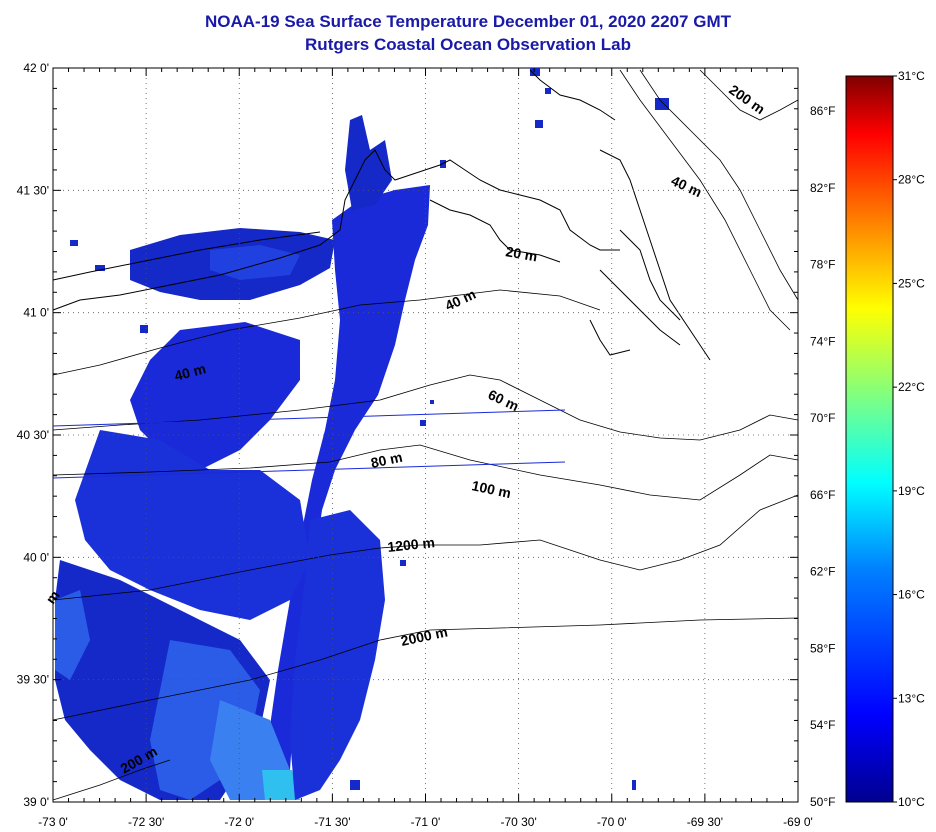 This screenshot has height=832, width=936. What do you see at coordinates (911, 283) in the screenshot?
I see `celsius-label: 25°C` at bounding box center [911, 283].